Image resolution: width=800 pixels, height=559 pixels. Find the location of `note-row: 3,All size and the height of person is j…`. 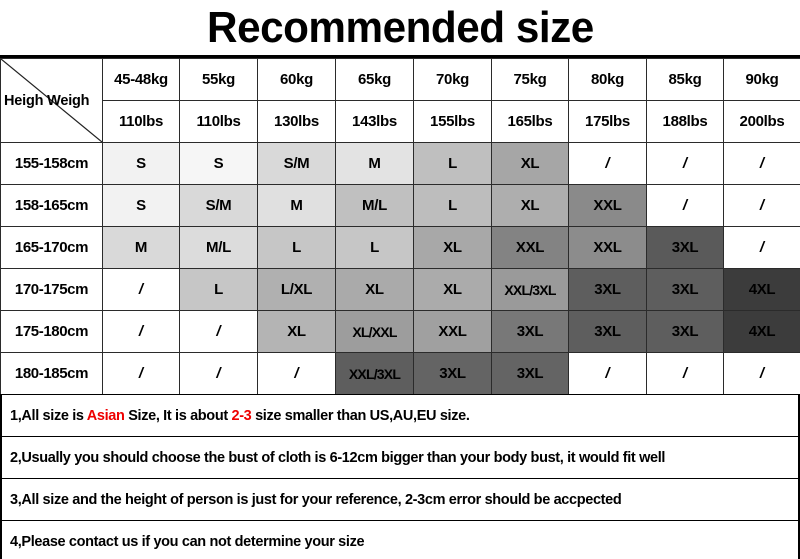

note-row: 3,All size and the height of person is j… is located at coordinates (400, 499).